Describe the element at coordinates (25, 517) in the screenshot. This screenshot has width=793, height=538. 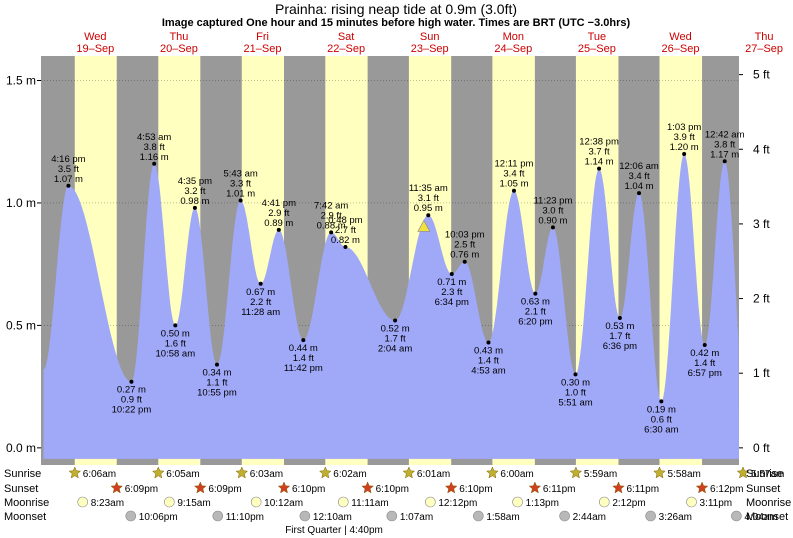
I see `moonset-row-label-left: Moonset` at that location.